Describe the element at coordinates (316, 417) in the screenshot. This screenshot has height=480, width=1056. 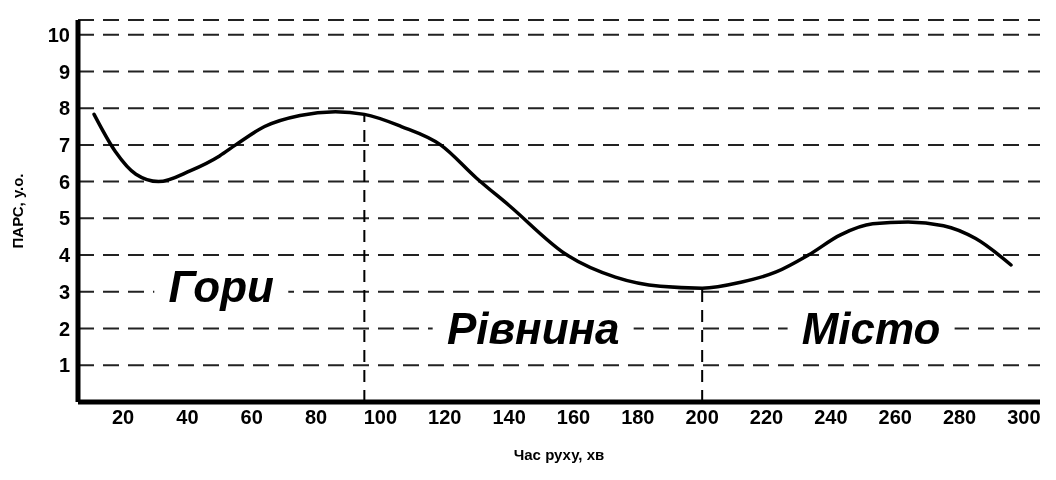
I see `x-tick-label: 80` at that location.